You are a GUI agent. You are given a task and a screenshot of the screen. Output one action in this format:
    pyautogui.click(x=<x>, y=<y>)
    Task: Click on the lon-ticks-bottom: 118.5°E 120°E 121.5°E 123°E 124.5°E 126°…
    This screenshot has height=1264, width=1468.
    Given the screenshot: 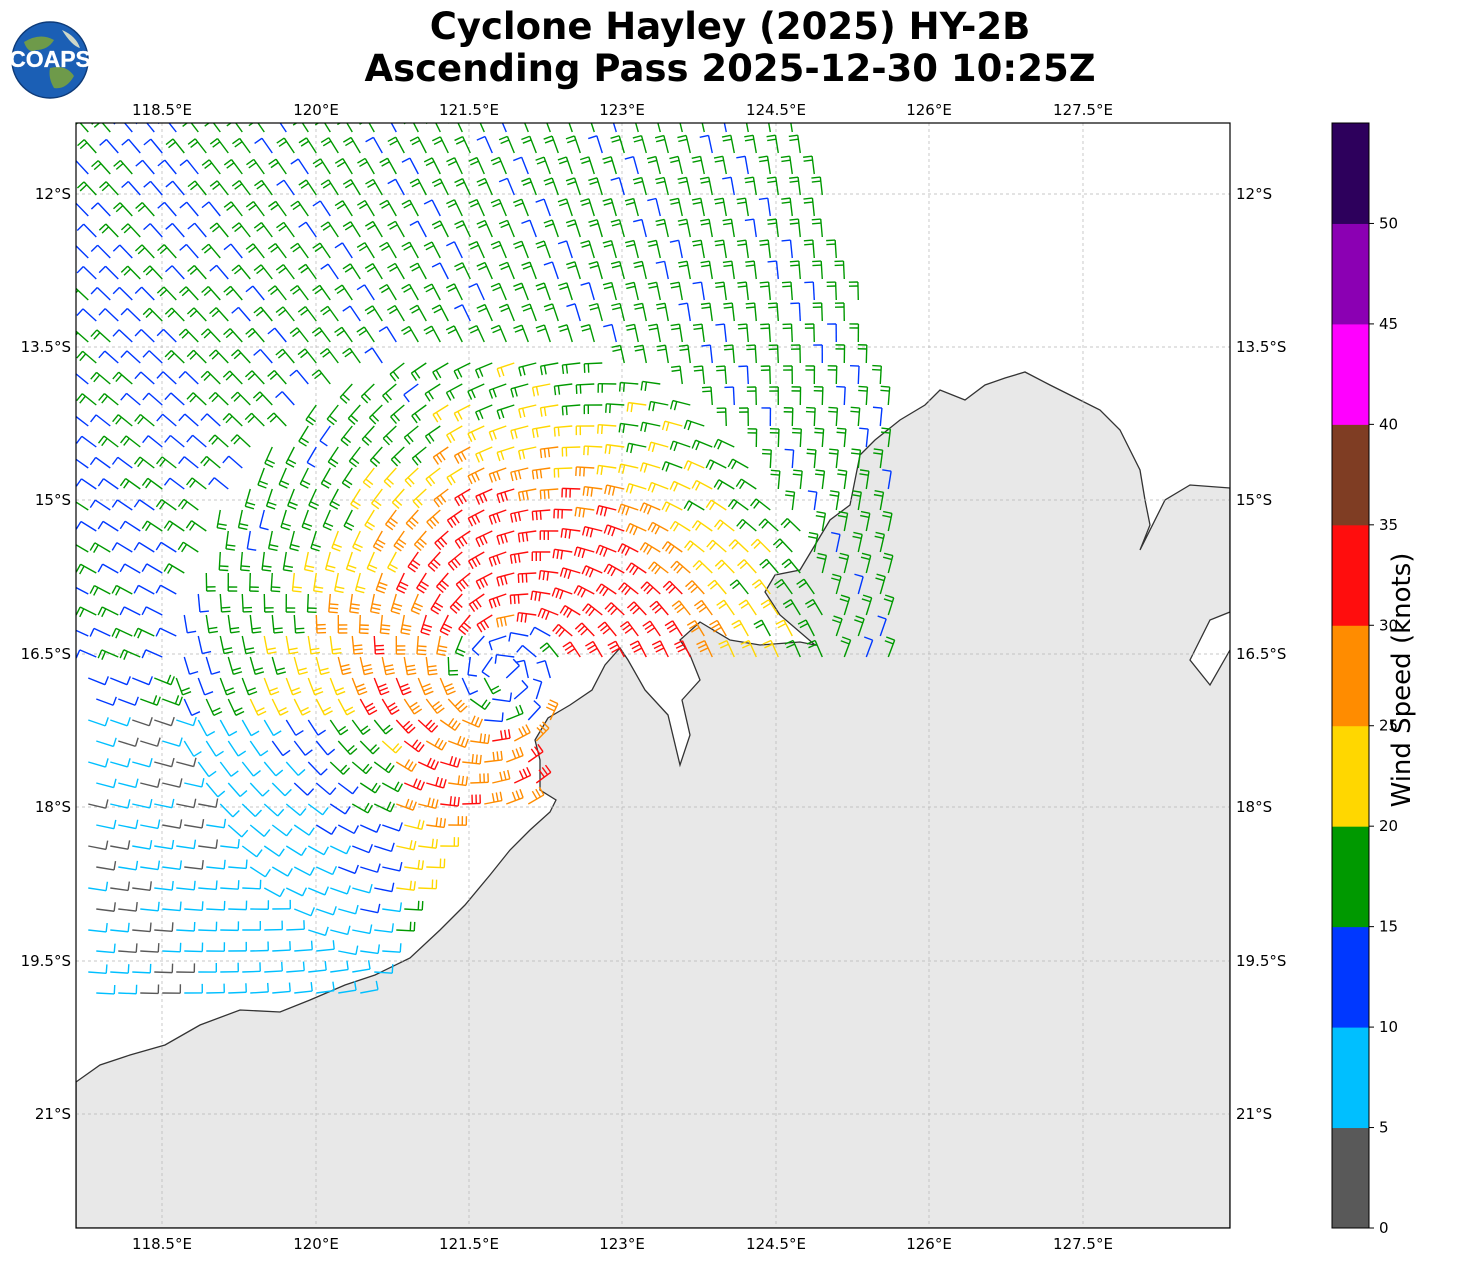 What is the action you would take?
    pyautogui.click(x=622, y=1244)
    